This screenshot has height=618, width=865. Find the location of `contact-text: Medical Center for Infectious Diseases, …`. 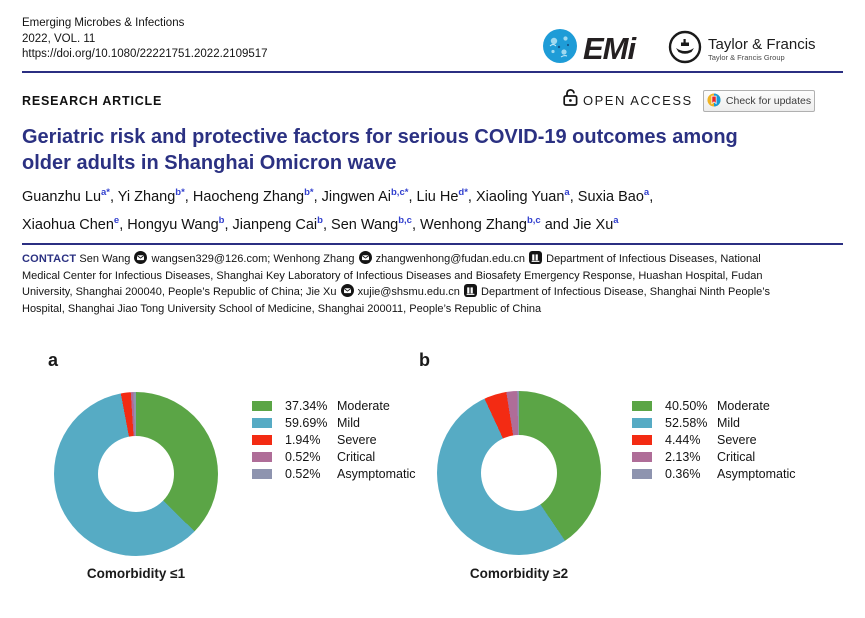

contact-text: Medical Center for Infectious Diseases, … is located at coordinates (392, 276).